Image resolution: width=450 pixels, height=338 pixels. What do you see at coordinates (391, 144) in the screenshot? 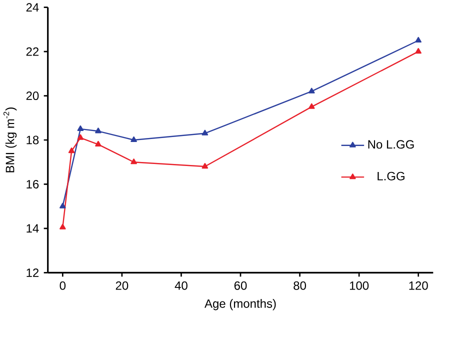
I see `legend-label: No L.GG` at bounding box center [391, 144].